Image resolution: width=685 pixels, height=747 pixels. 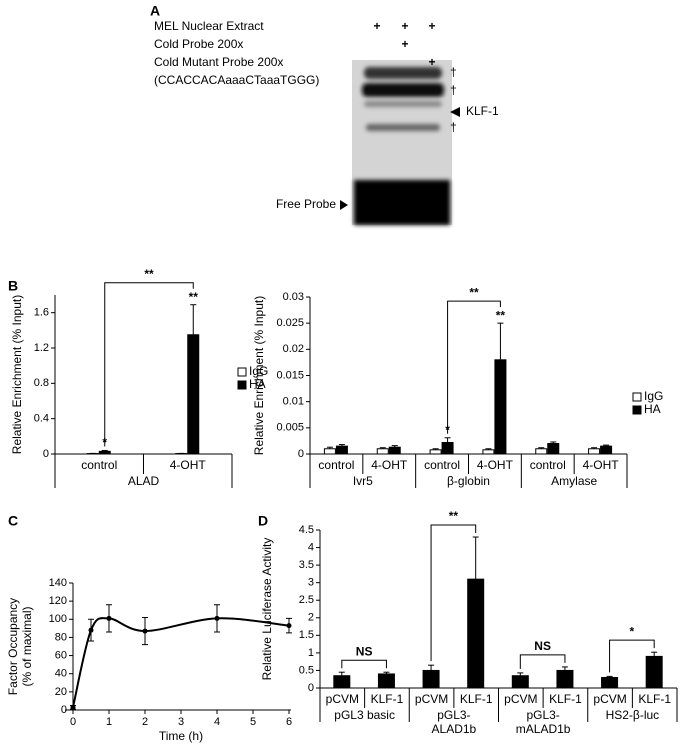 I want to click on group-label: β-globin, so click(x=468, y=481).